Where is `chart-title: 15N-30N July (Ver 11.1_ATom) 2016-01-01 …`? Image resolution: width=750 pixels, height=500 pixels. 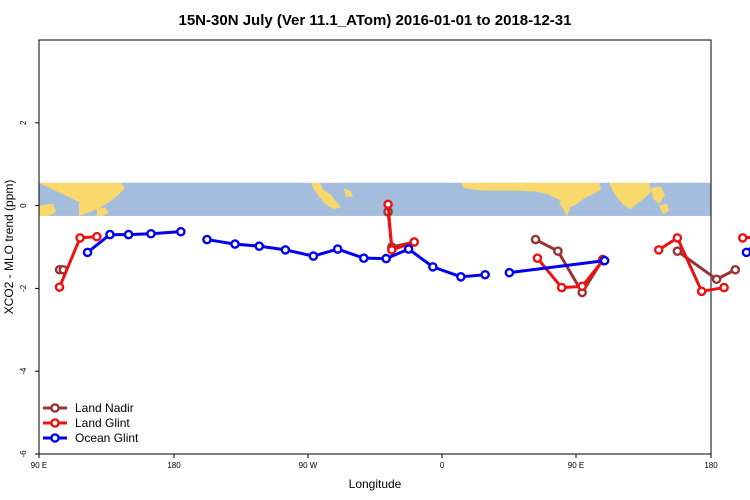 chart-title: 15N-30N July (Ver 11.1_ATom) 2016-01-01 … is located at coordinates (375, 20).